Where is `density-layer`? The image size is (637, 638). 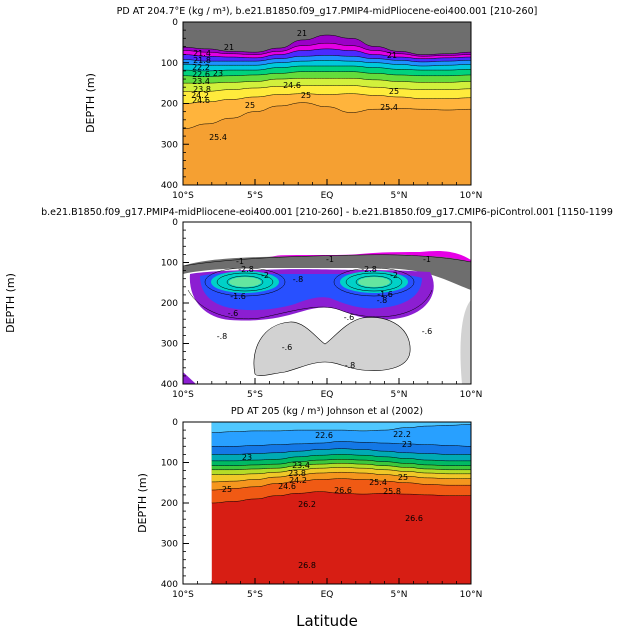
density-layer is located at coordinates (341, 427).